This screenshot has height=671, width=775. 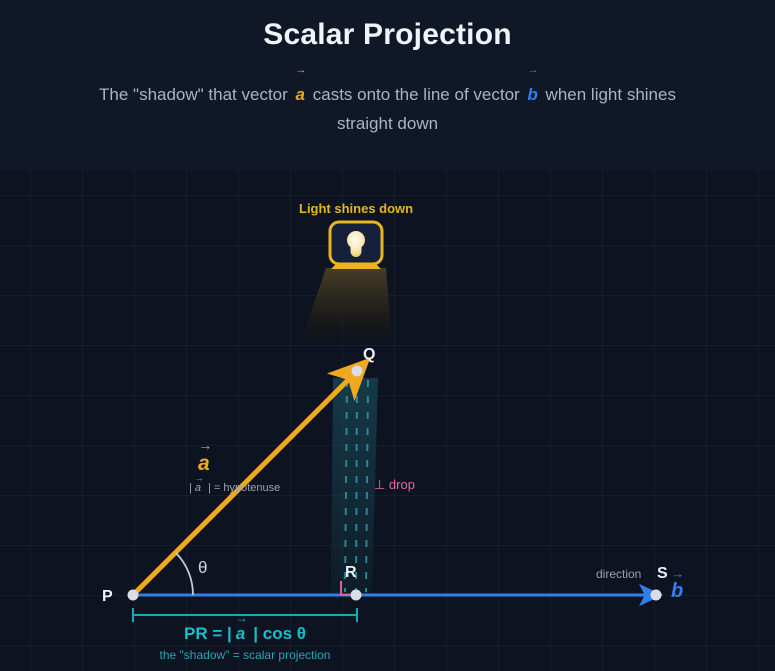 I want to click on drop-dashed-lines, so click(x=356, y=486).